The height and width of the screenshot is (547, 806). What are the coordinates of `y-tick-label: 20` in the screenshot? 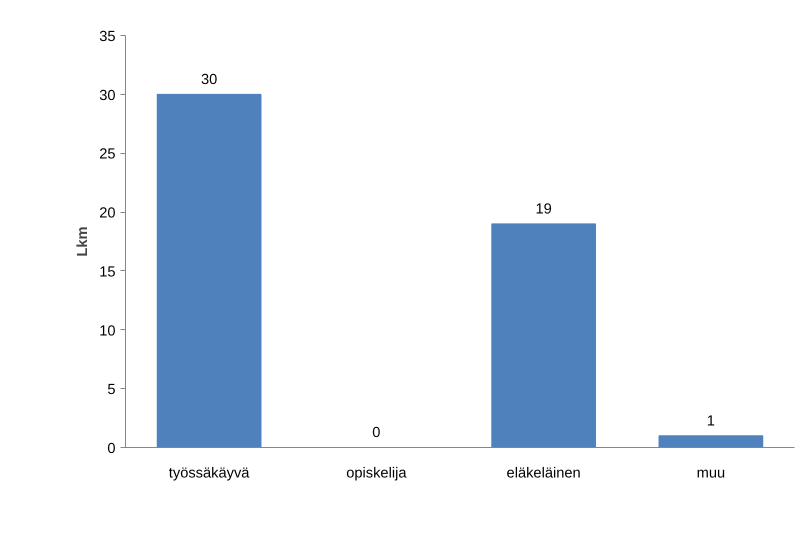 It's located at (107, 214).